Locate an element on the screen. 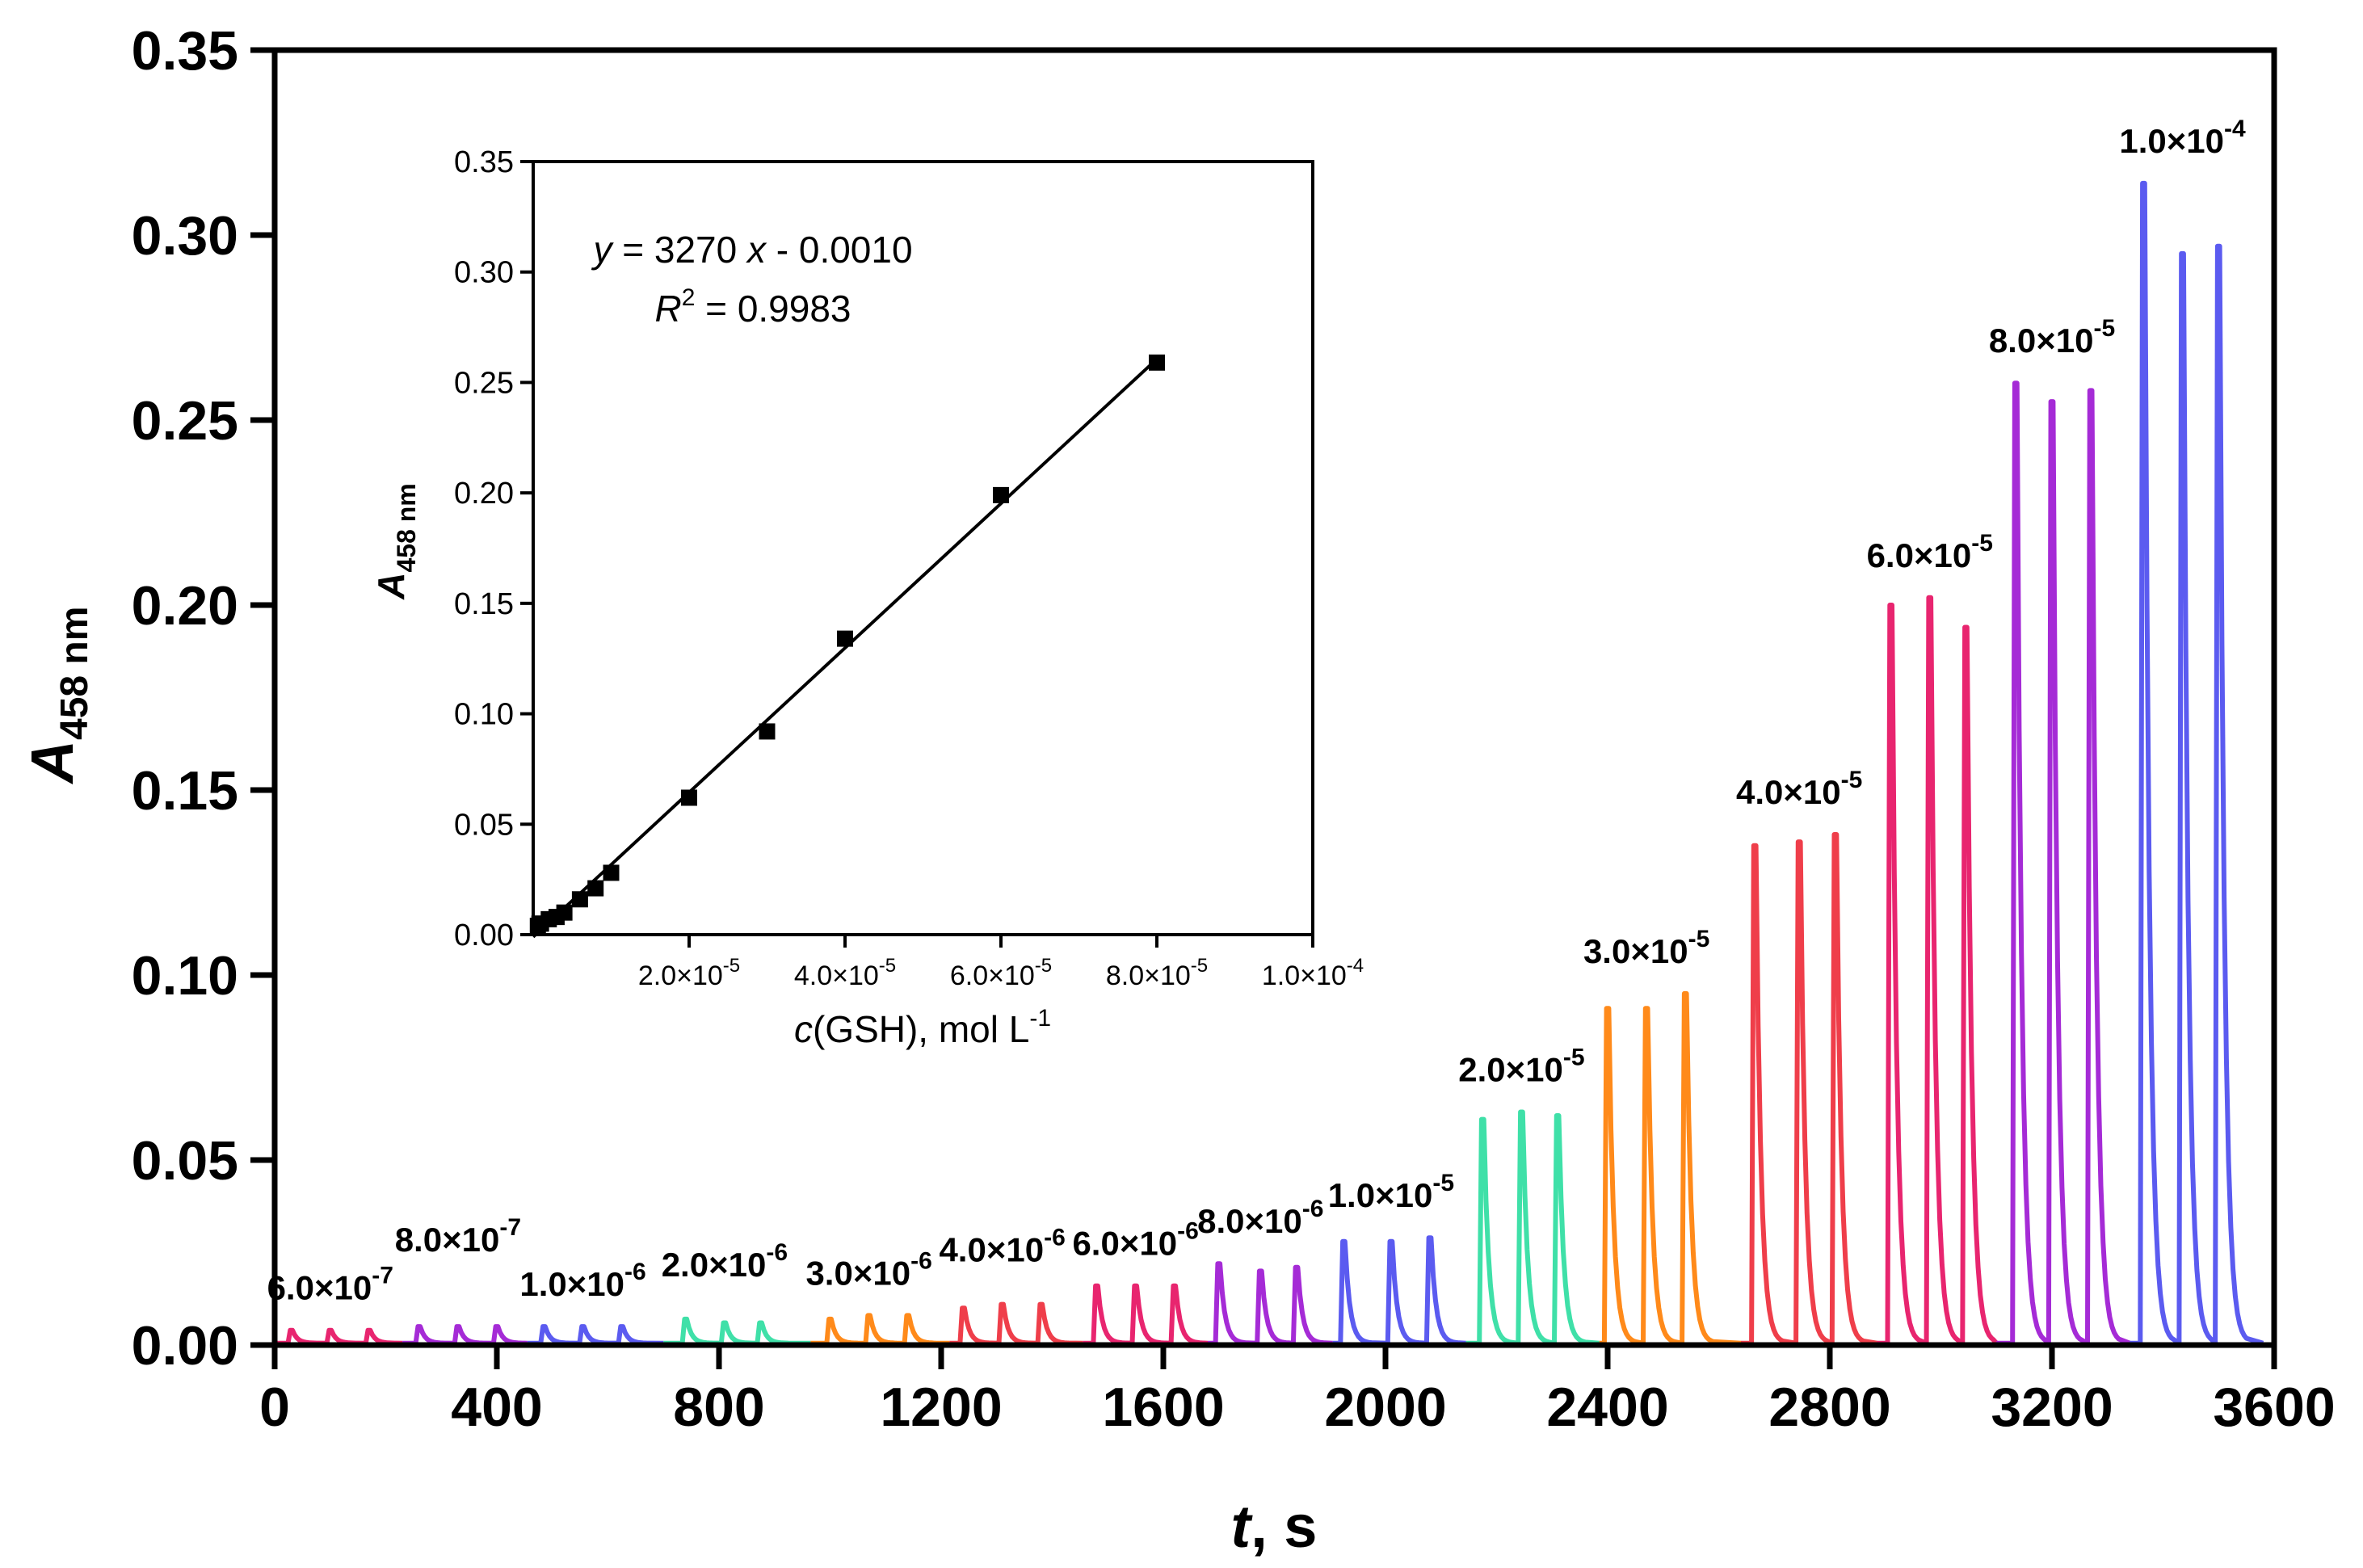  inset-y-tick-label: 0.30 is located at coordinates (484, 273).